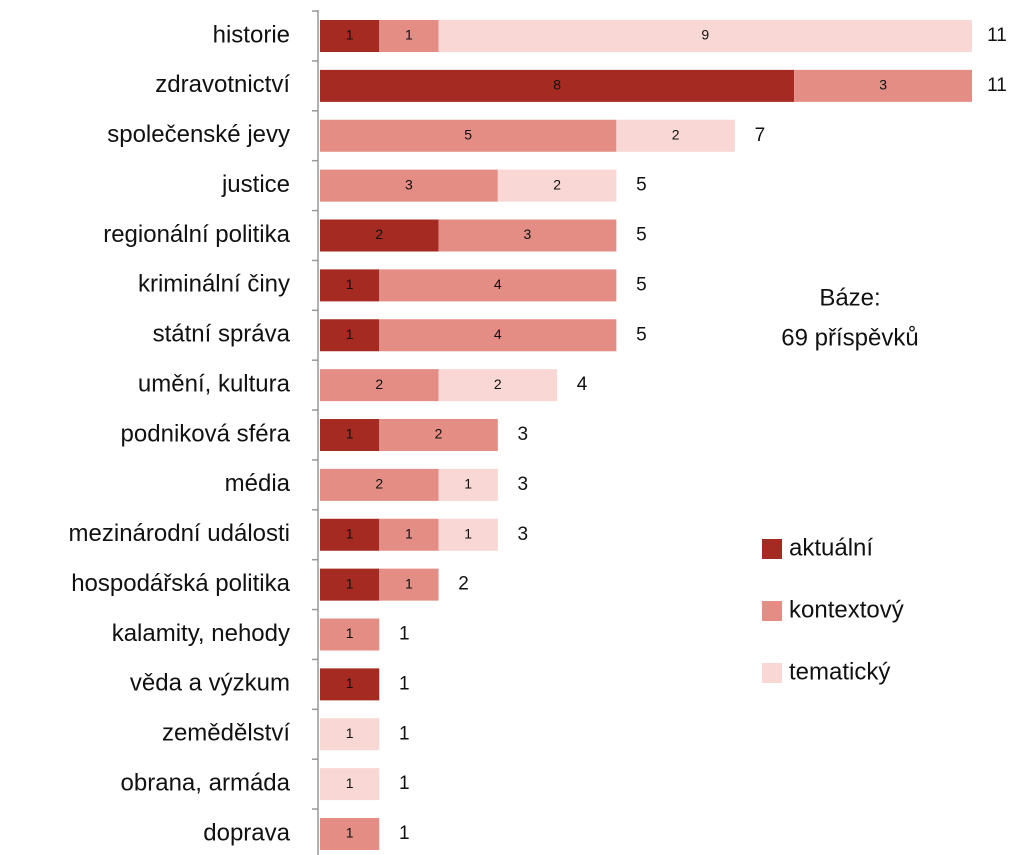 The width and height of the screenshot is (1017, 855). What do you see at coordinates (255, 184) in the screenshot?
I see `category-label: justice` at bounding box center [255, 184].